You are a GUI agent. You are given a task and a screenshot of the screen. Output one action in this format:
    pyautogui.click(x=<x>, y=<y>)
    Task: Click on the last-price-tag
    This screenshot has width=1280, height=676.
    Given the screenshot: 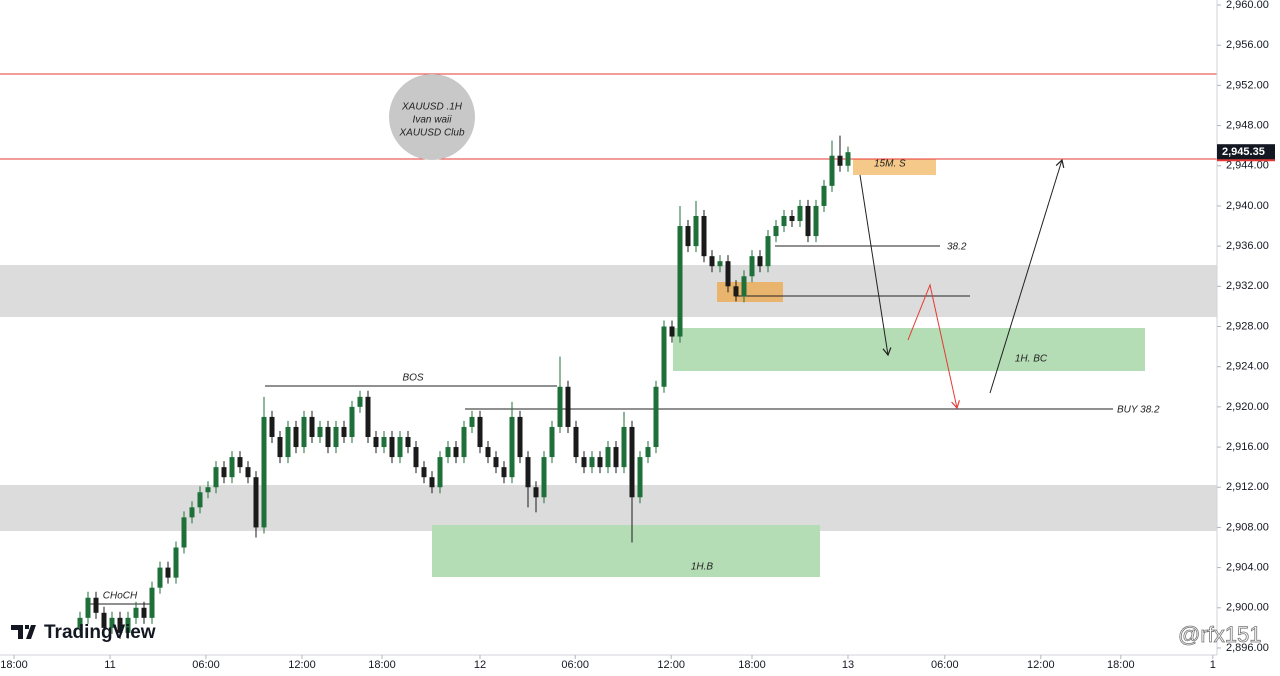 What is the action you would take?
    pyautogui.click(x=1246, y=152)
    